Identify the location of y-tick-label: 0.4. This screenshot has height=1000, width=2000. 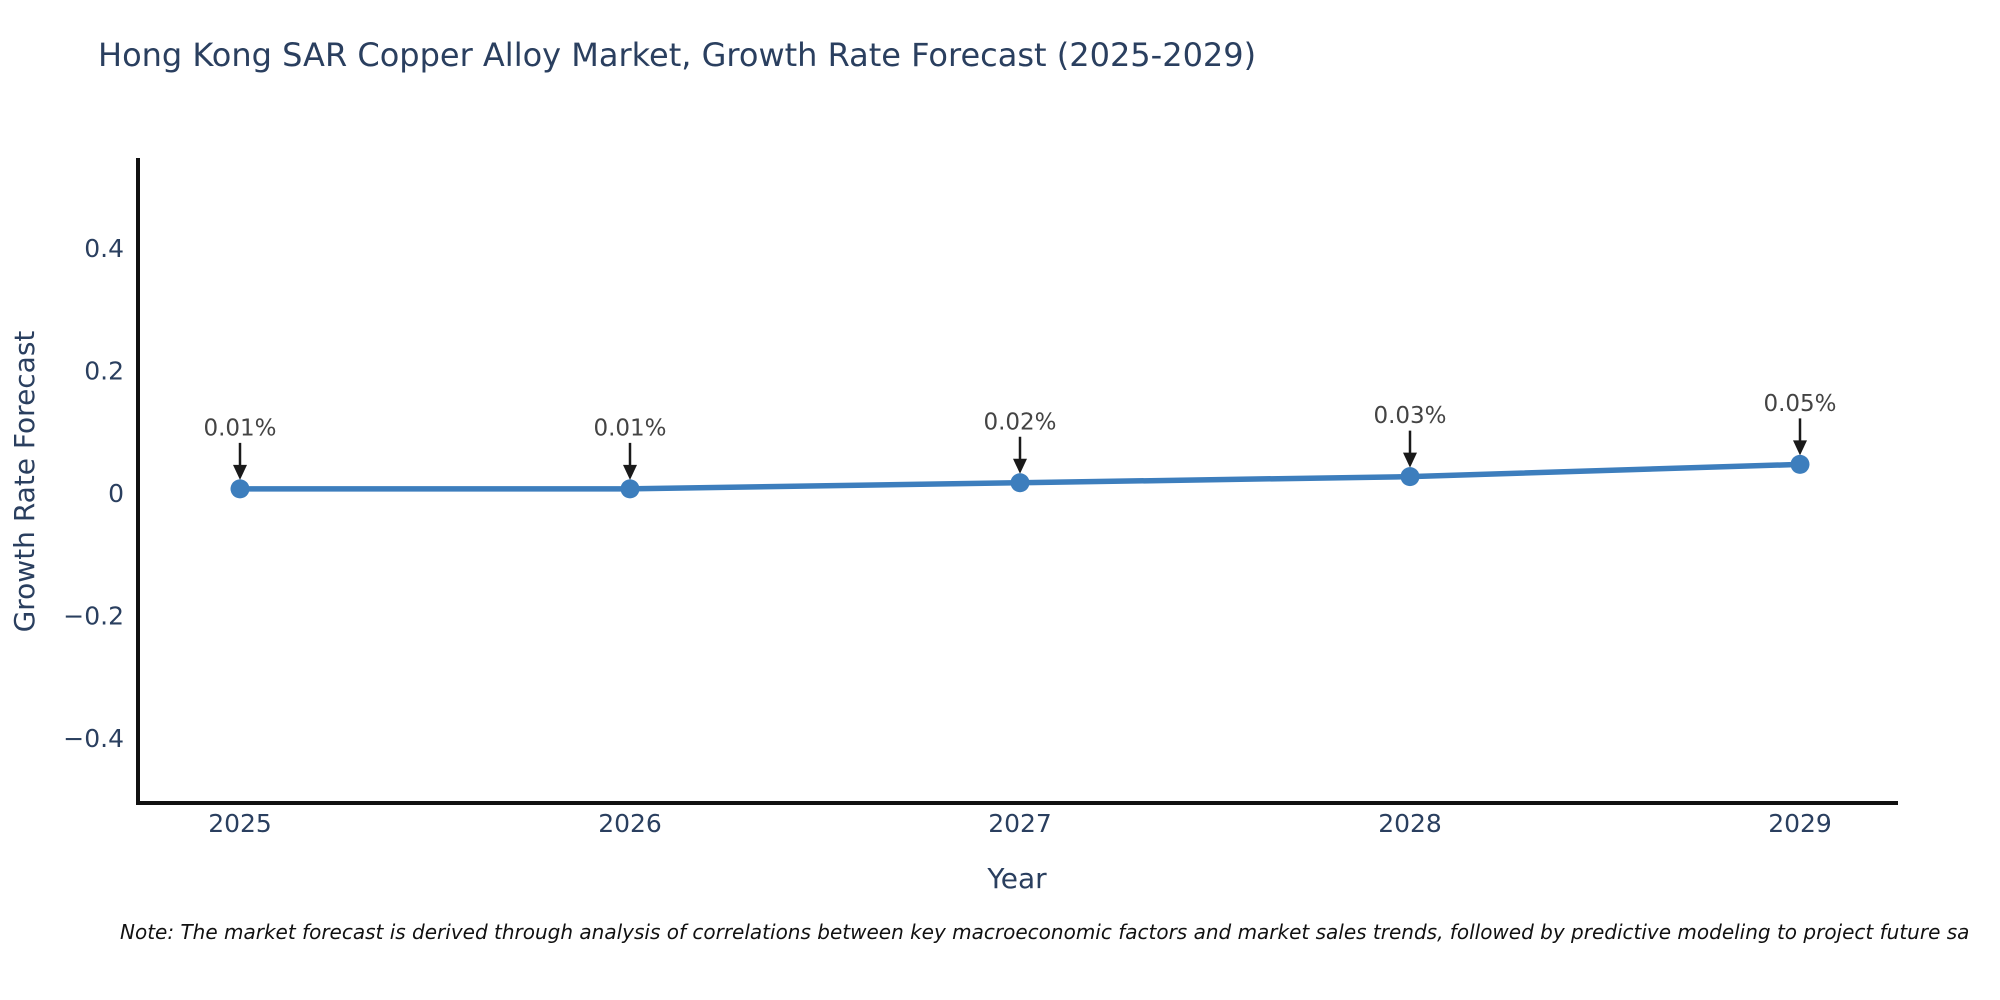
(104, 248).